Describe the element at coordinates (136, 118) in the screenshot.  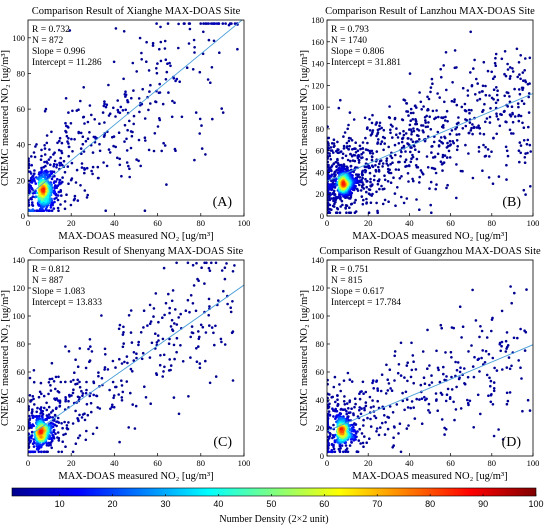
I see `axes-box` at that location.